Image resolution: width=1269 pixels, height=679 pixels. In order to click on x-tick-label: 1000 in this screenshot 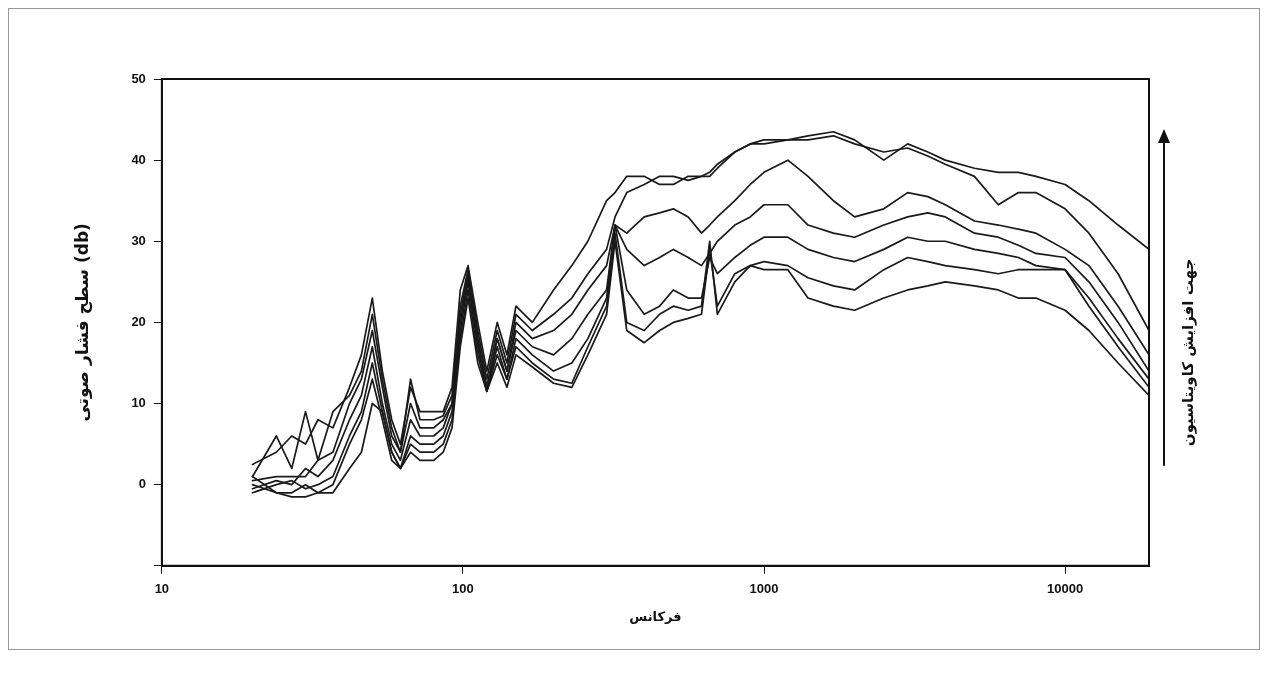, I will do `click(764, 589)`.